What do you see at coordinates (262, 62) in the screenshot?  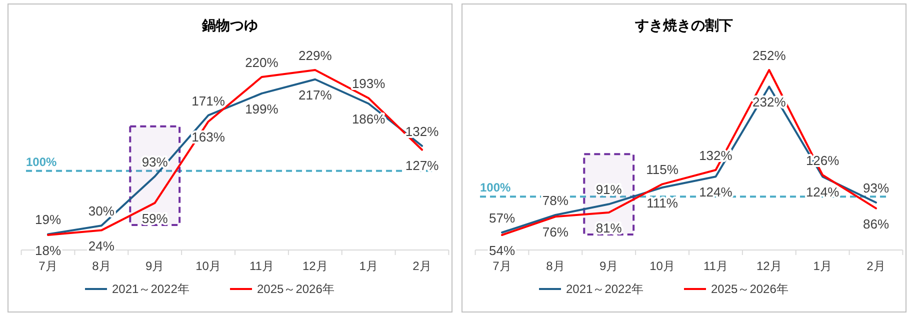 I see `data-label: 220%` at bounding box center [262, 62].